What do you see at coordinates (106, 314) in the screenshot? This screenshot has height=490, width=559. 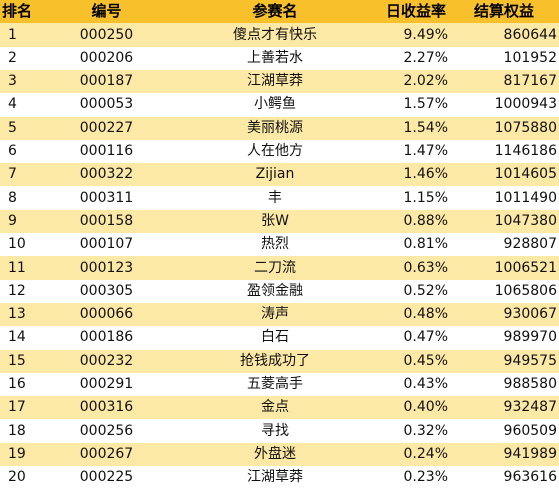 I see `cell-code: 000066` at bounding box center [106, 314].